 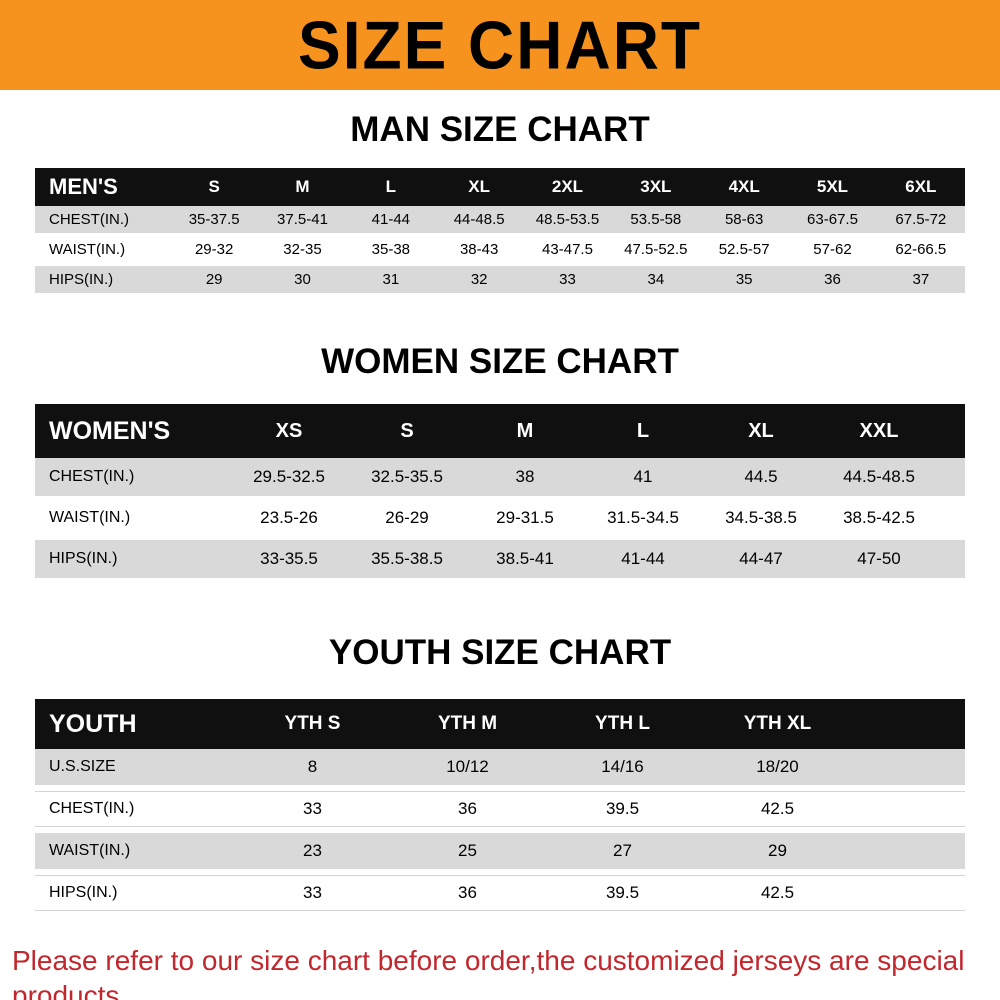 I want to click on cell-value: 52.5-57, so click(x=744, y=249).